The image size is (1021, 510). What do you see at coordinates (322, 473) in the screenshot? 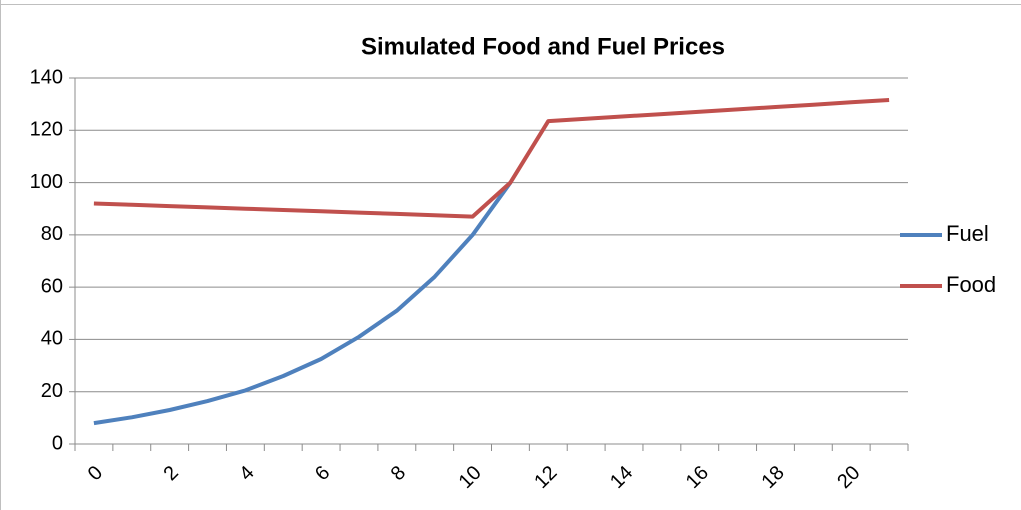
I see `x-tick-label: 6` at bounding box center [322, 473].